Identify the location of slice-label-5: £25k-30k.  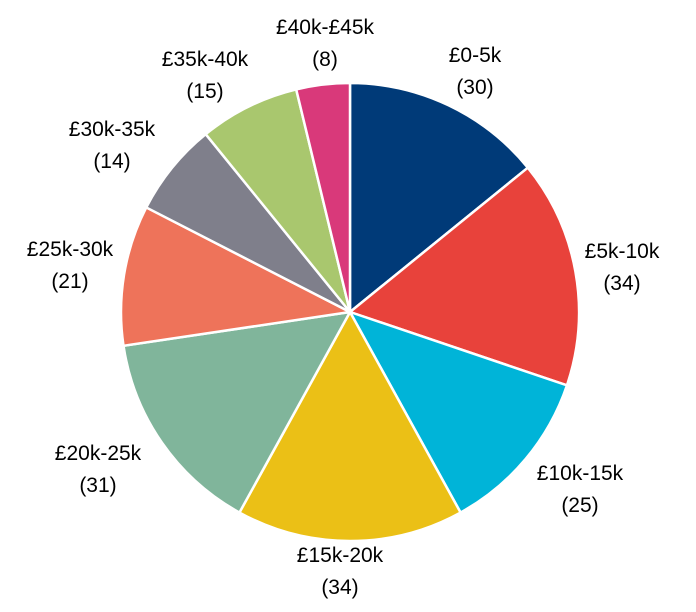
(70, 249).